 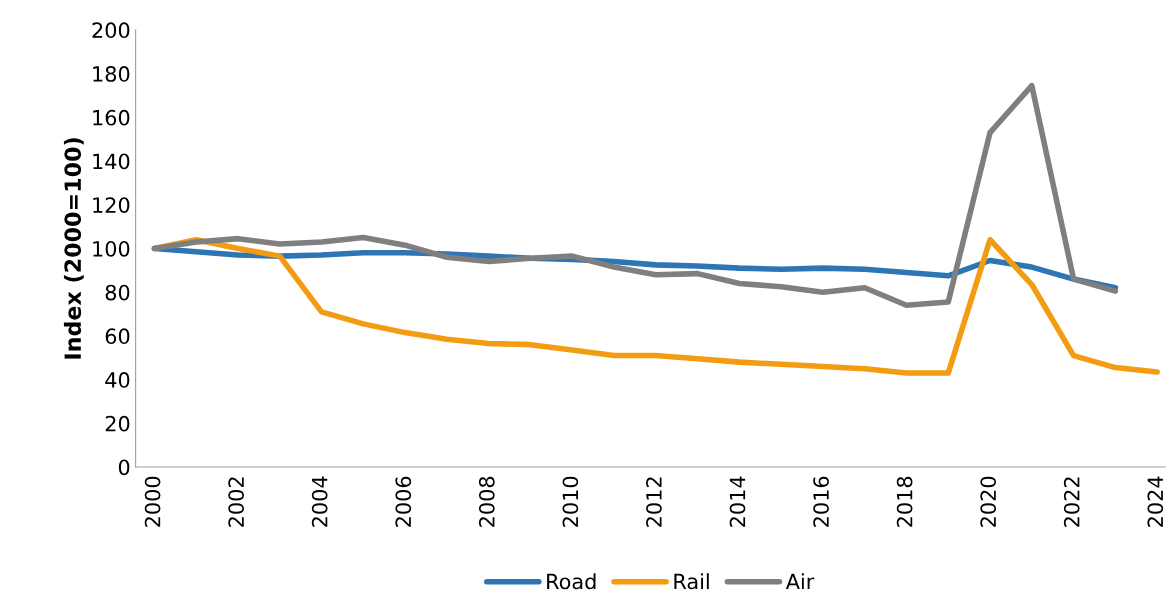 I want to click on x-tick-label: 2002, so click(x=236, y=502).